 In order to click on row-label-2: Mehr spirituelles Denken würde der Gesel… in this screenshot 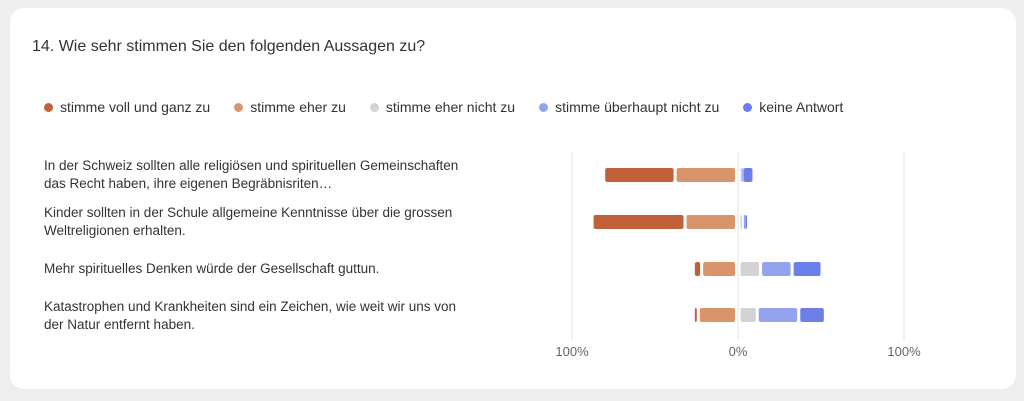, I will do `click(212, 268)`.